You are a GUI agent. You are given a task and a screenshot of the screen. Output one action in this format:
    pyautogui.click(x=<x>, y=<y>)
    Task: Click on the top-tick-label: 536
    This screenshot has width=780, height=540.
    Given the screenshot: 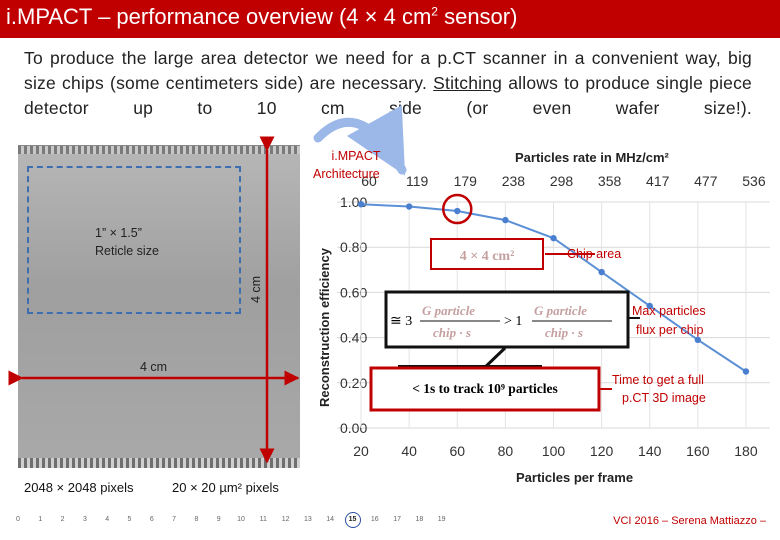 What is the action you would take?
    pyautogui.click(x=754, y=181)
    